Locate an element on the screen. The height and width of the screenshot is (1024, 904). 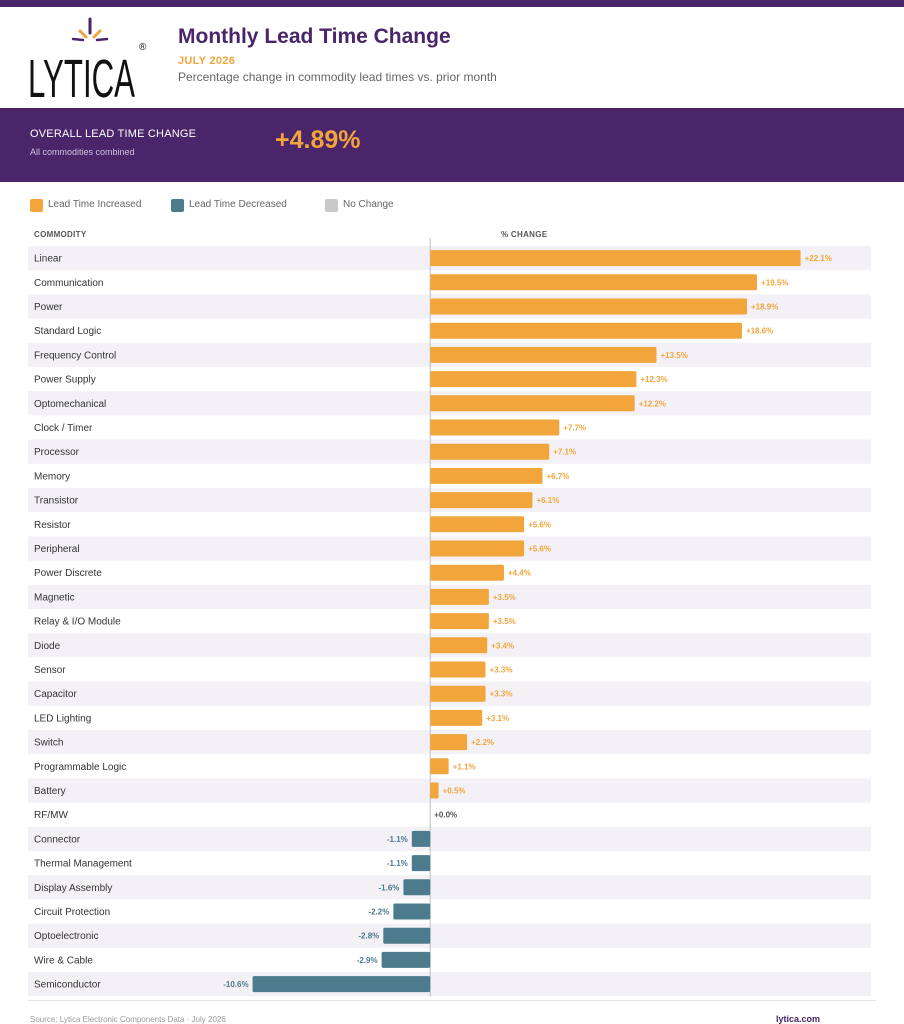
commodity-label: Frequency Control is located at coordinates (75, 355).